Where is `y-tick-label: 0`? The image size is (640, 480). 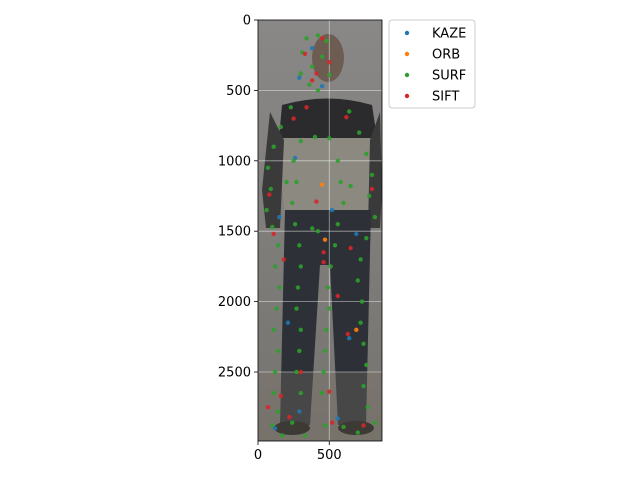 y-tick-label: 0 is located at coordinates (247, 21).